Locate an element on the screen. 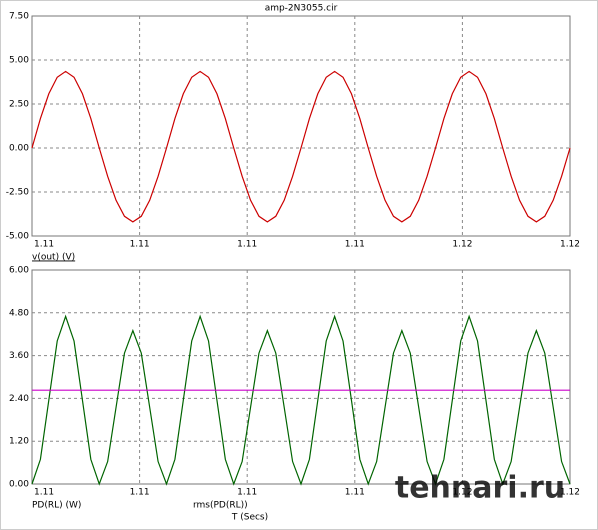 Image resolution: width=598 pixels, height=530 pixels. y-tick-label: -5.00 is located at coordinates (18, 237).